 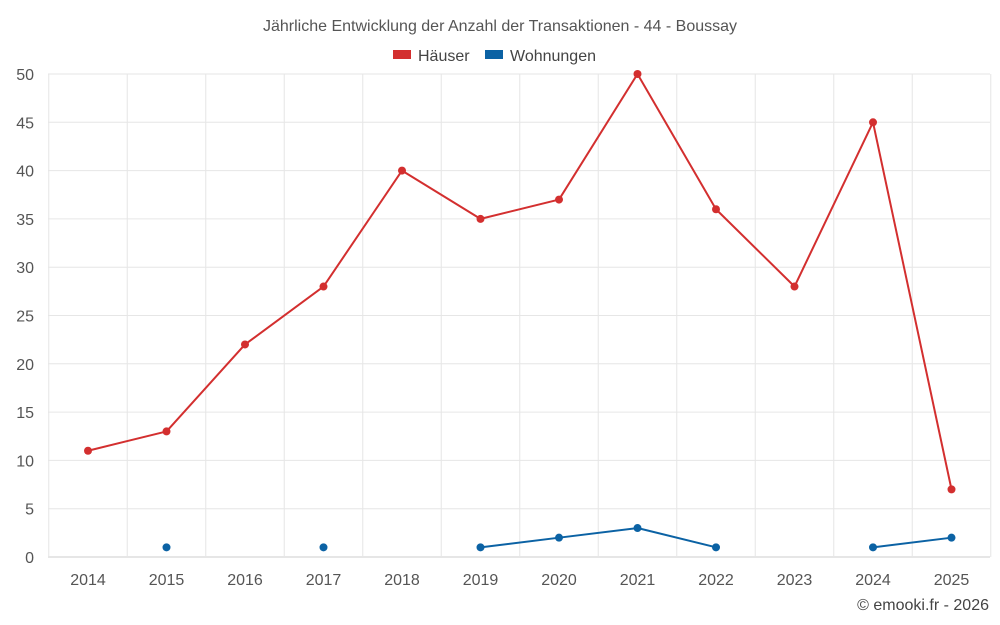 What do you see at coordinates (716, 580) in the screenshot?
I see `x-tick-label: 2022` at bounding box center [716, 580].